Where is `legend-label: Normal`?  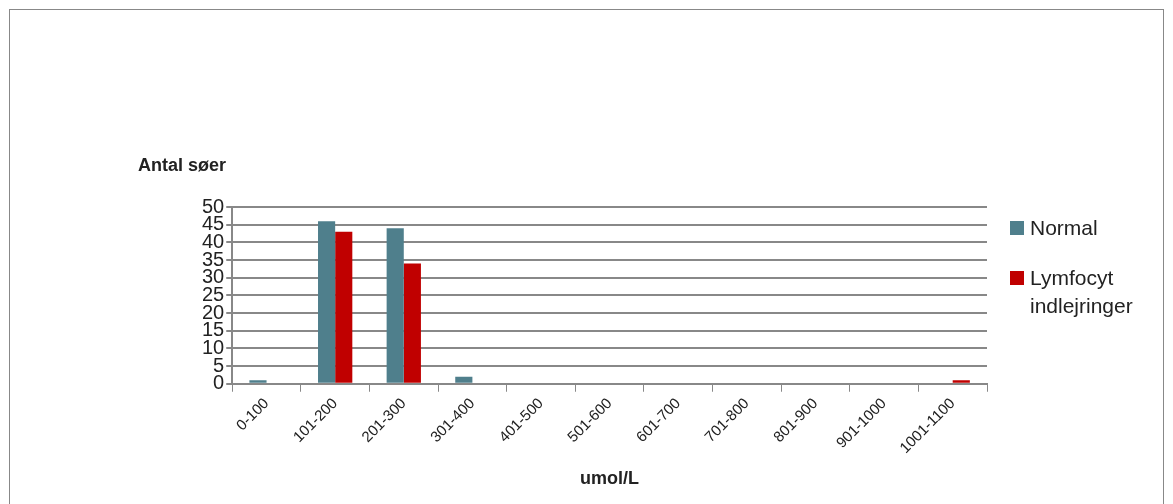
legend-label: Normal is located at coordinates (1064, 228).